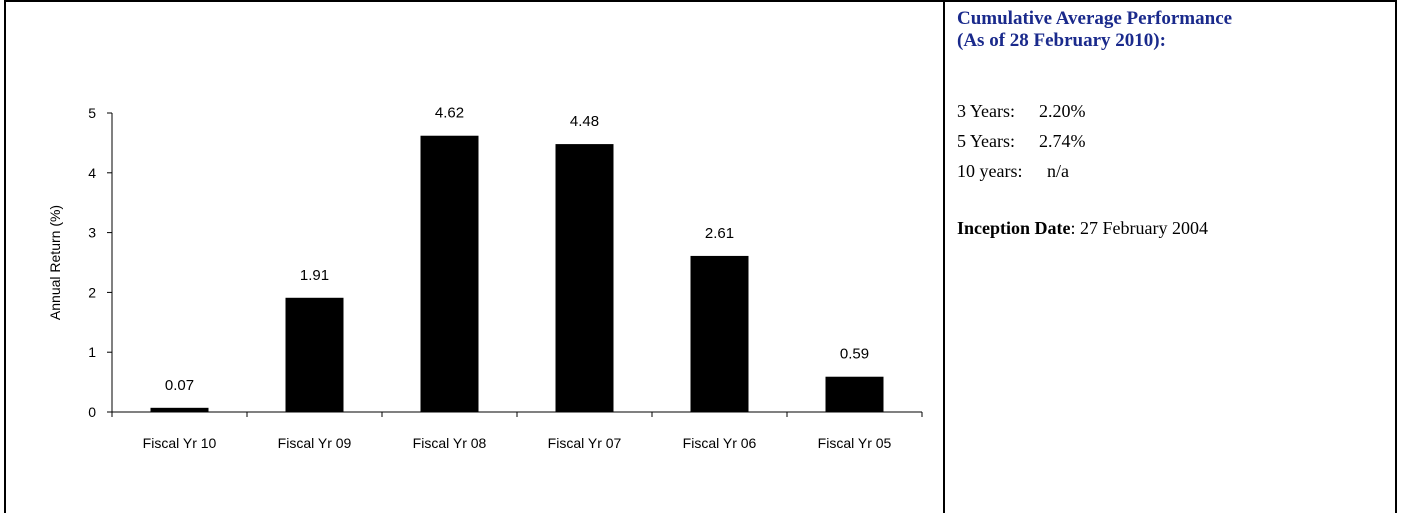 The height and width of the screenshot is (513, 1407). I want to click on performance-list: 3 Years: 2.20% 5 Years: 2.74% 10 years: n/a, so click(1172, 141).